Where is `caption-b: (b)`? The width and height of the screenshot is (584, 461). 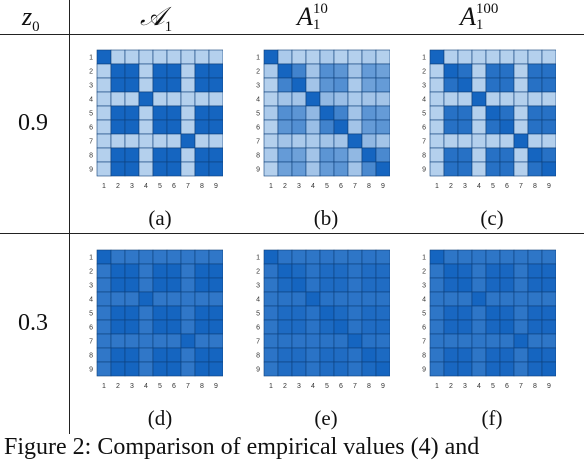 caption-b: (b) is located at coordinates (326, 218).